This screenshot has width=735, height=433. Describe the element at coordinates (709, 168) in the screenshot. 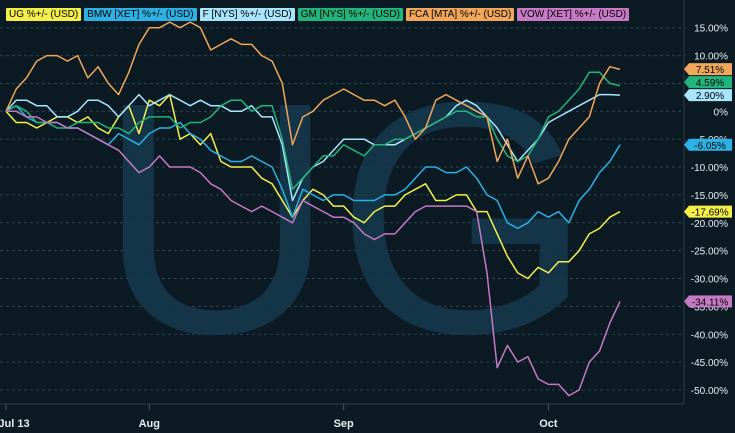

I see `y-tick-label: -10.00%` at that location.